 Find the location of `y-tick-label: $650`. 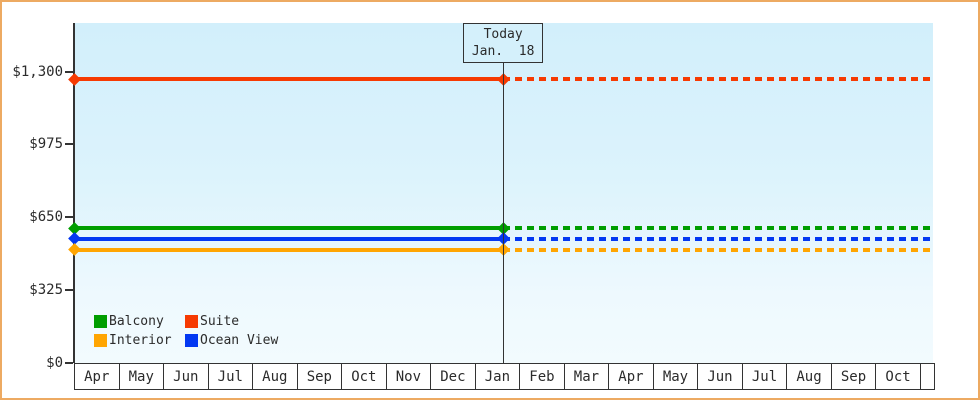

y-tick-label: $650 is located at coordinates (46, 217).